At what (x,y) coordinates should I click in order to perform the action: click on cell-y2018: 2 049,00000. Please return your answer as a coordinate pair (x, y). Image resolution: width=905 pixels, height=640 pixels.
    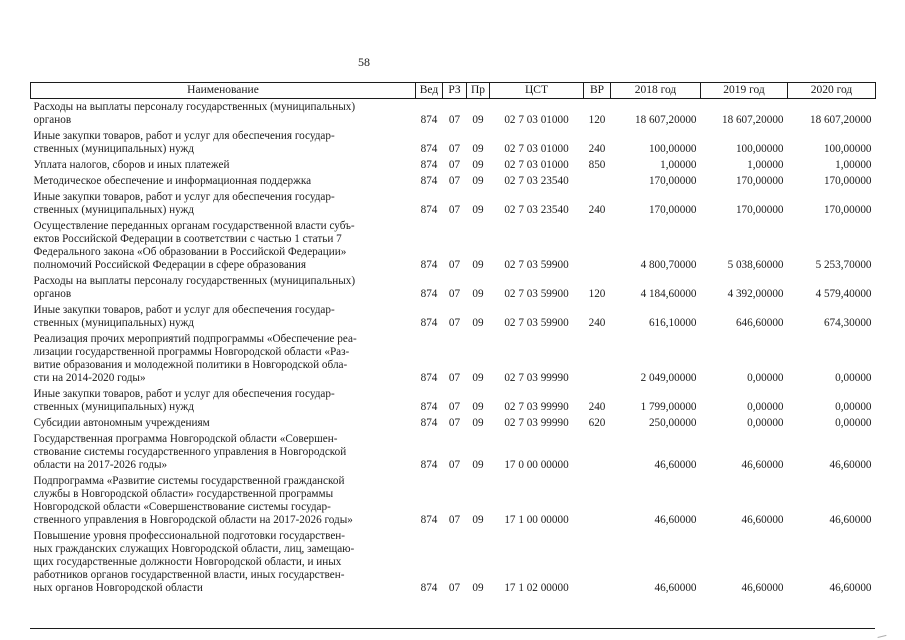
    Looking at the image, I should click on (668, 377).